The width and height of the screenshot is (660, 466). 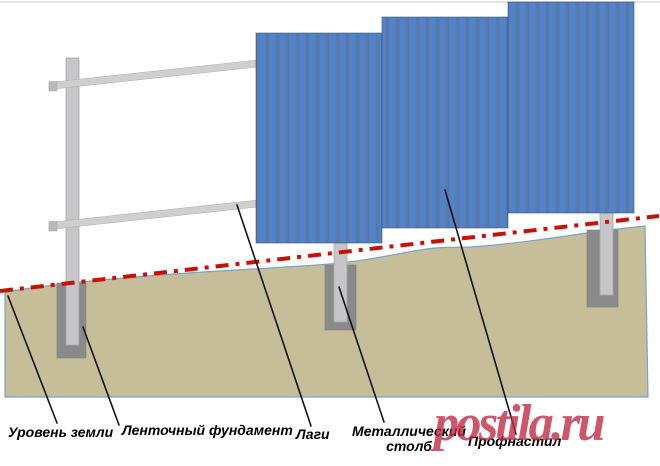 What do you see at coordinates (155, 74) in the screenshot?
I see `rail-top` at bounding box center [155, 74].